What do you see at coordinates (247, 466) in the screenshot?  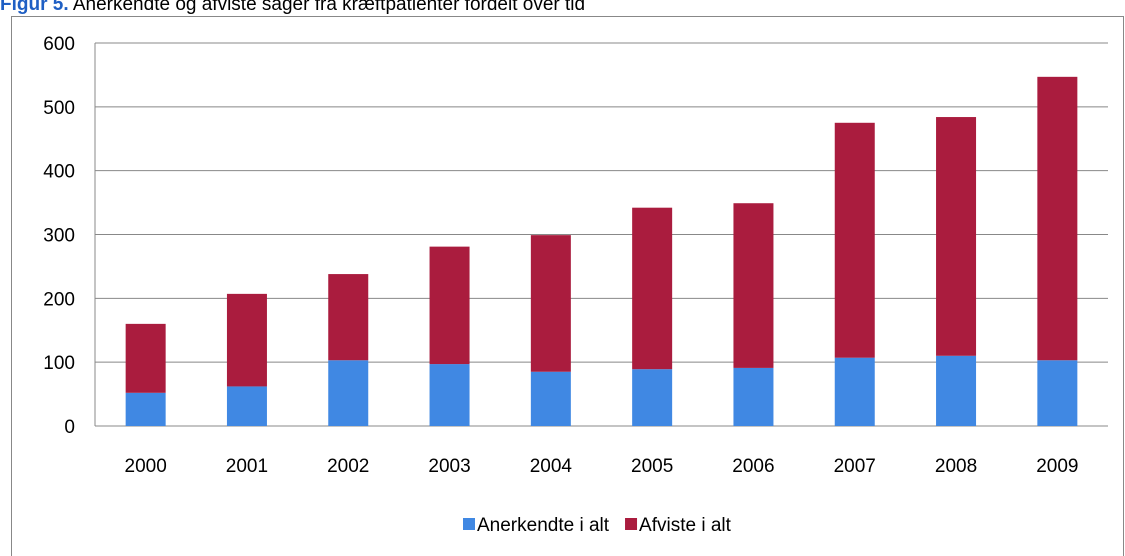 I see `x-tick-label: 2001` at bounding box center [247, 466].